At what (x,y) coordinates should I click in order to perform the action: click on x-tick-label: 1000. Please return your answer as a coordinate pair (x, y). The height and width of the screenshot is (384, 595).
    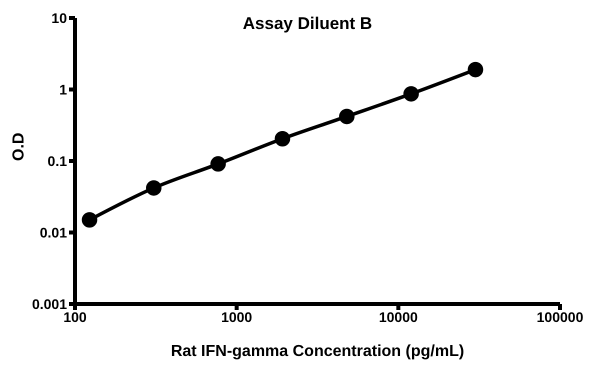
    Looking at the image, I should click on (236, 316).